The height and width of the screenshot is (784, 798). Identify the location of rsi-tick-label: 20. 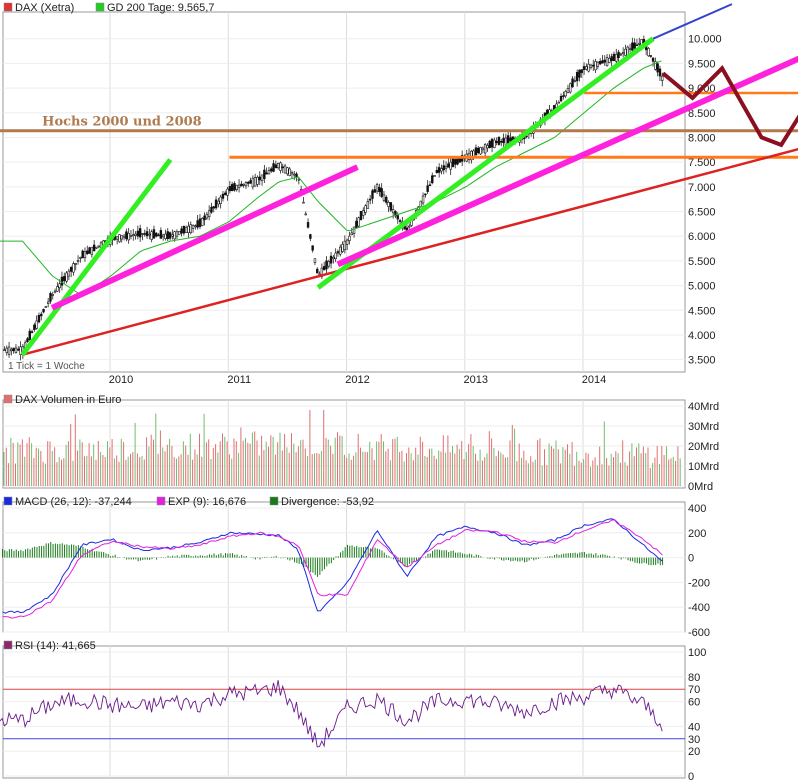
(694, 752).